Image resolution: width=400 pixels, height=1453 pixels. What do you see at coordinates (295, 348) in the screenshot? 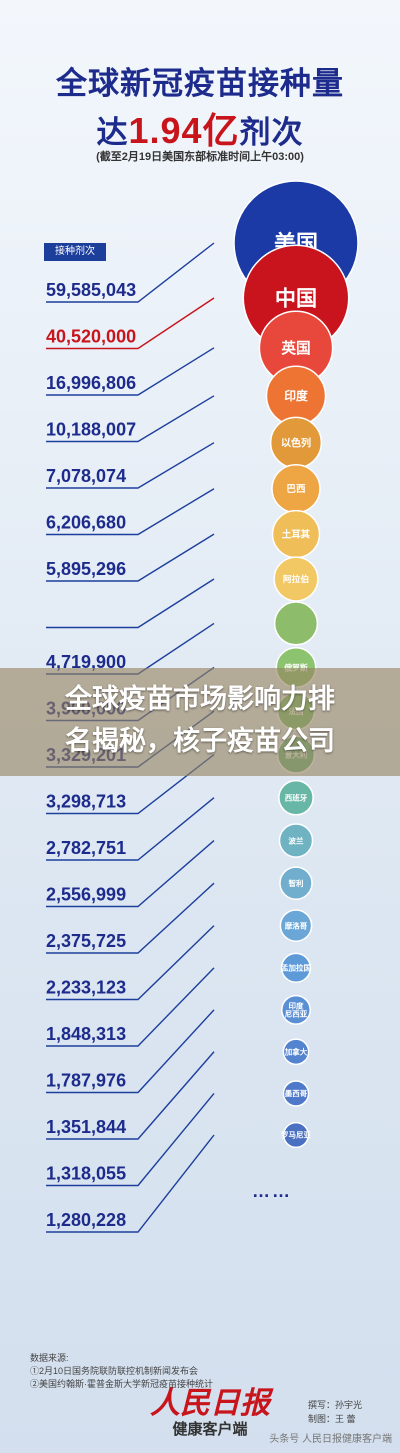
I see `bubble-label: 英国` at bounding box center [295, 348].